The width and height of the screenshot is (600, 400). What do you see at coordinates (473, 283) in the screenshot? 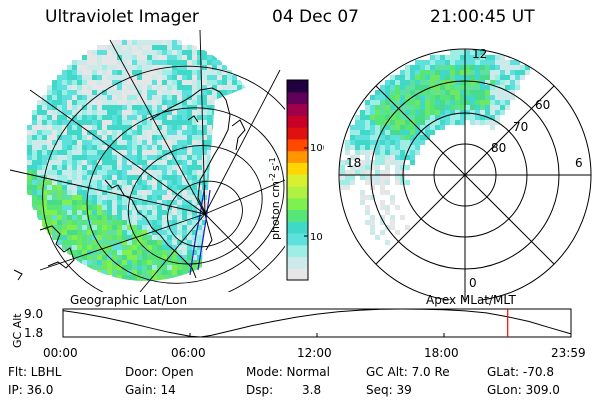
I see `mlt-label-0: 0` at bounding box center [473, 283].